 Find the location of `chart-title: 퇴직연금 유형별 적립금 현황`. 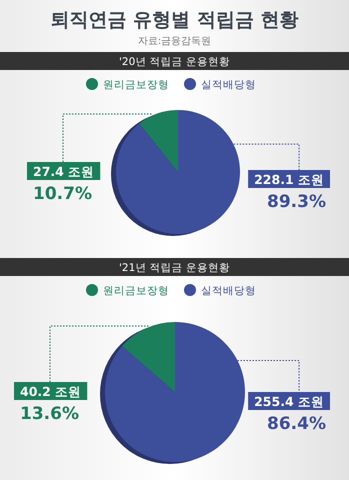

chart-title: 퇴직연금 유형별 적립금 현황 is located at coordinates (174, 20).